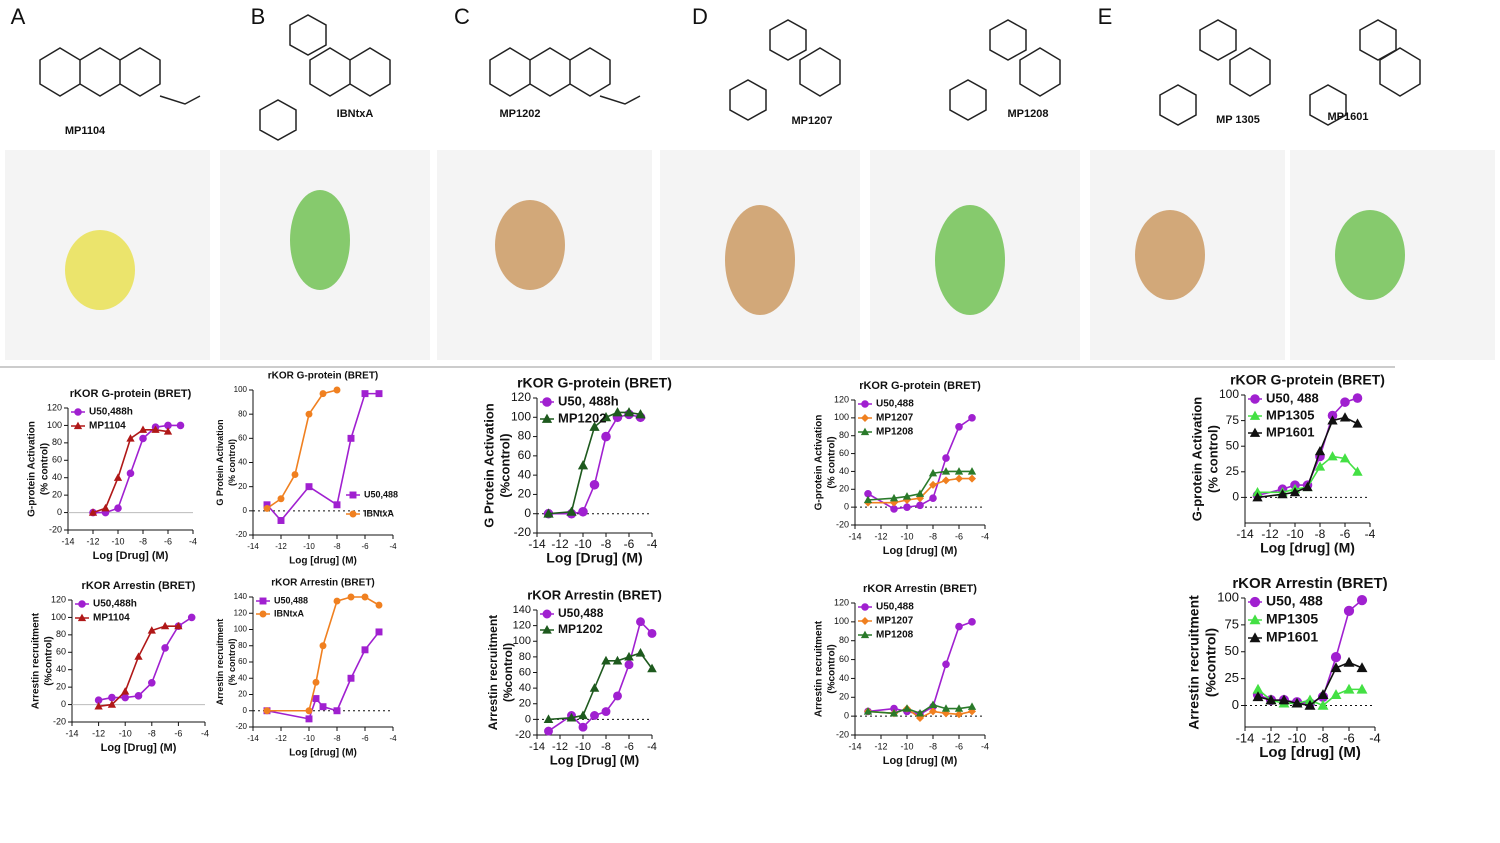 The width and height of the screenshot is (1500, 843). I want to click on legend-label: MP1207, so click(895, 418).